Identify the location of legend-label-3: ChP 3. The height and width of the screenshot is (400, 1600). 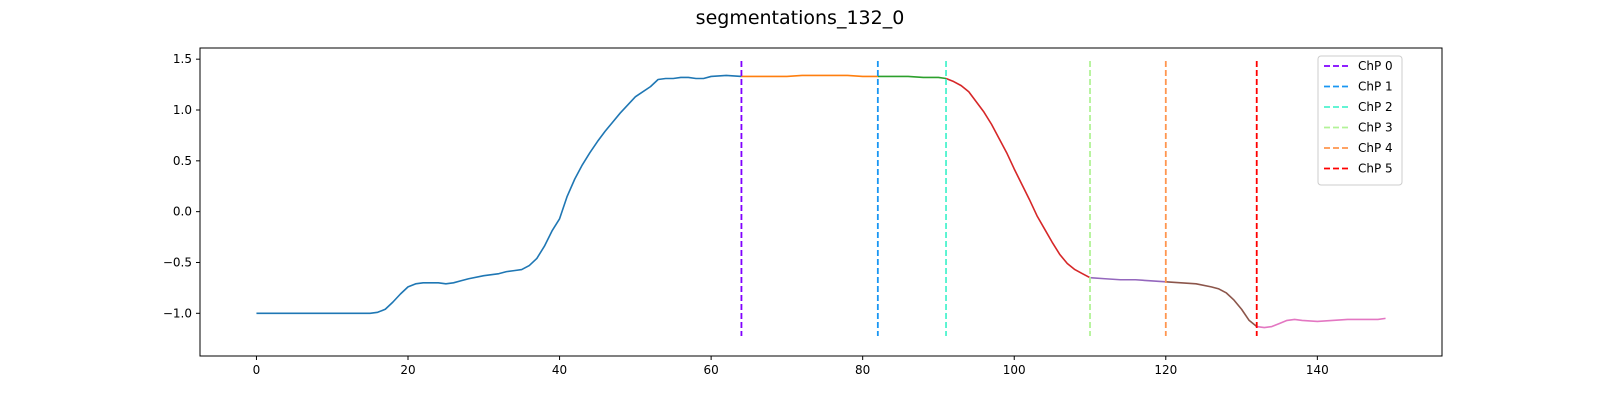
(1375, 128).